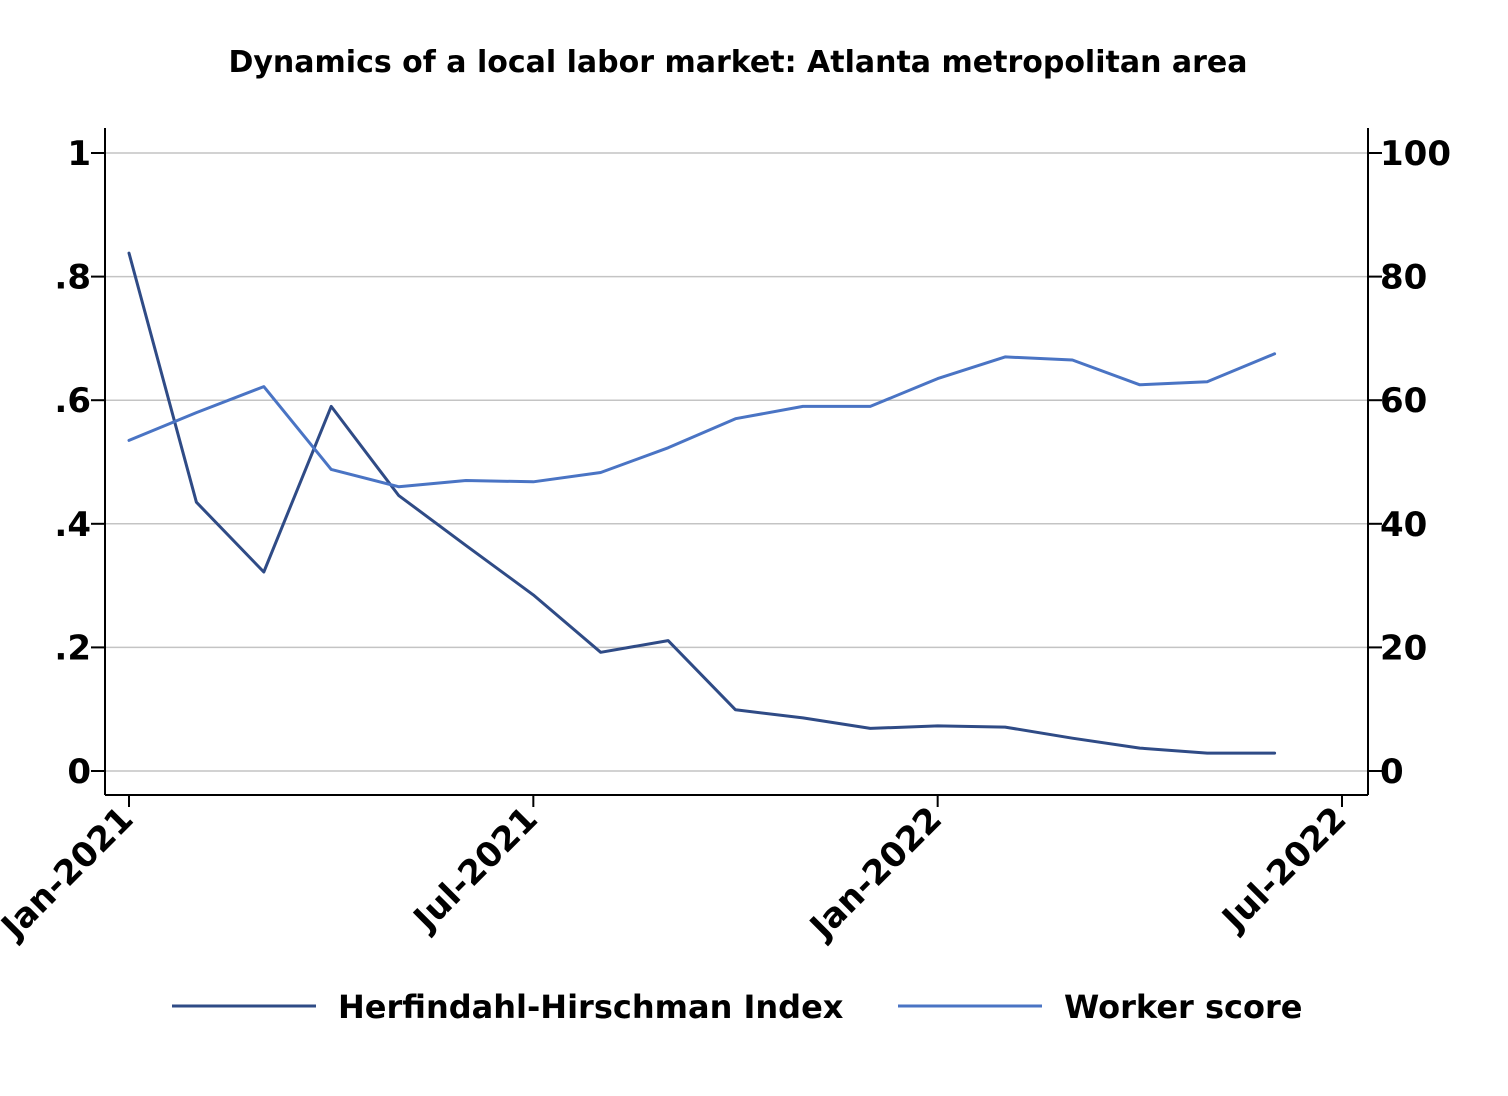  Describe the element at coordinates (591, 1007) in the screenshot. I see `legend-label: Herfindahl-Hirschman Index` at that location.